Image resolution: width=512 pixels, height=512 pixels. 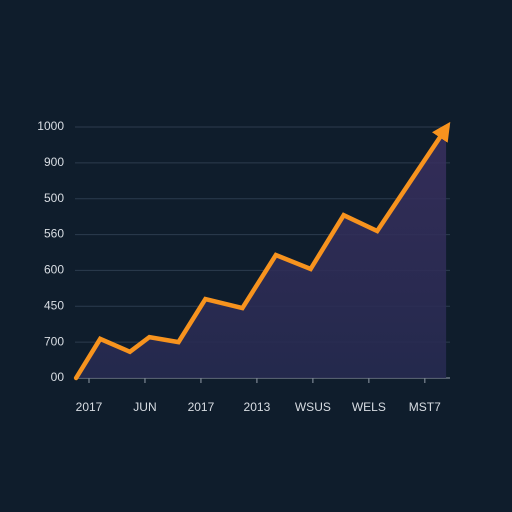 I want to click on y-tick-label: 500, so click(x=54, y=198).